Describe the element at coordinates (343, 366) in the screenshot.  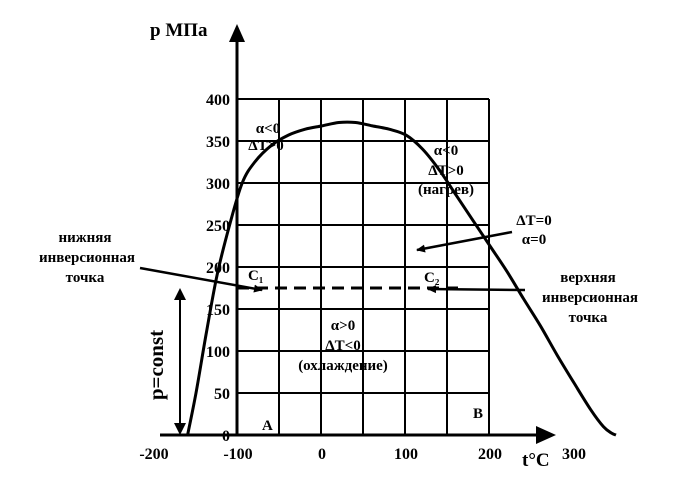
I see `svg-text: (охлаждение)` at that location.